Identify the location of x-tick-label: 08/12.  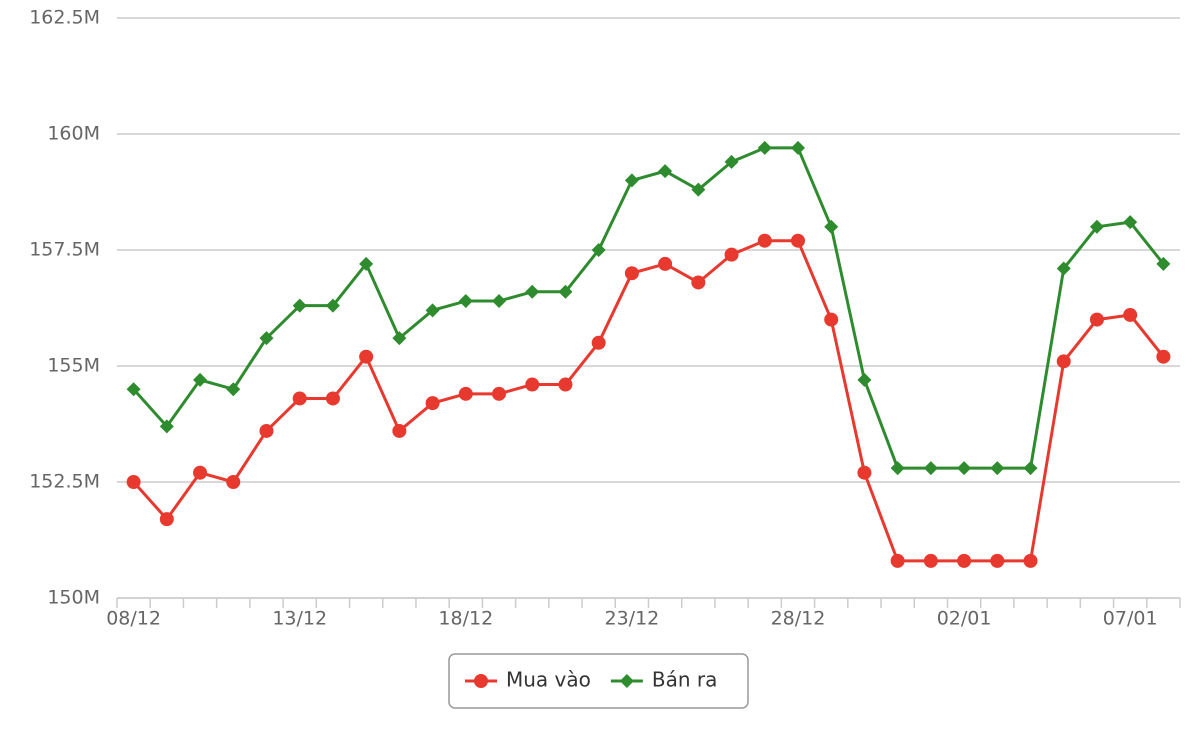
(133, 619).